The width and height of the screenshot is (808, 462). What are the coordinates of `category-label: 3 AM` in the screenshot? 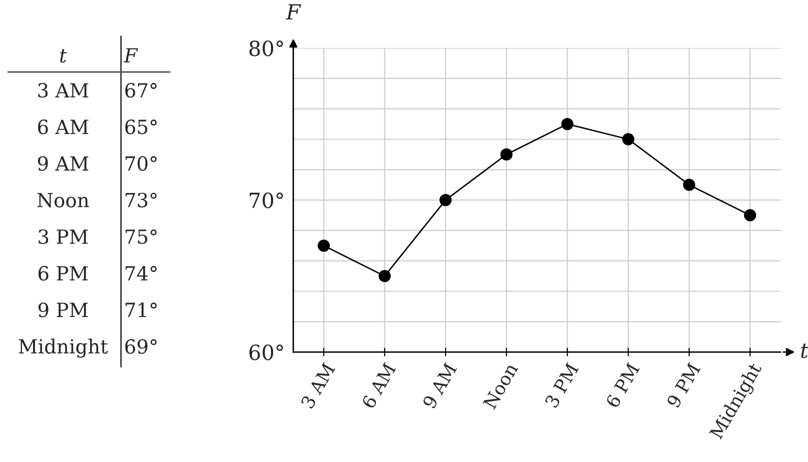 It's located at (63, 90).